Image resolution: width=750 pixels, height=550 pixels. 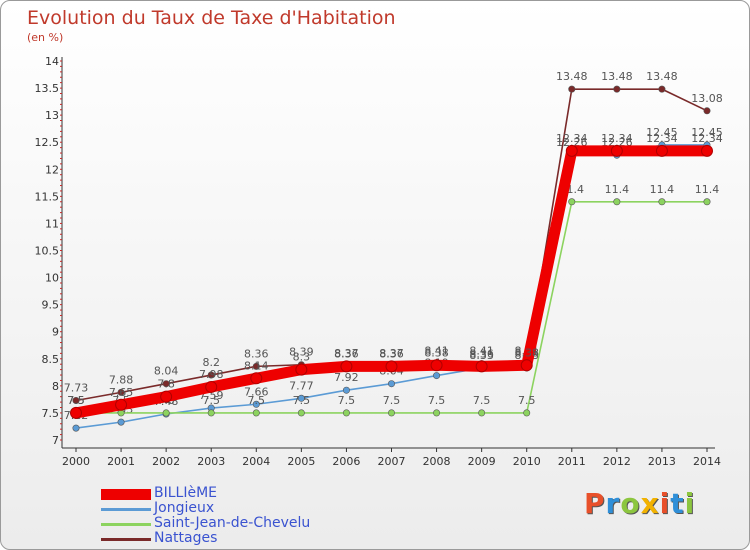 I want to click on data-label-nattages: 7.73, so click(x=76, y=387).